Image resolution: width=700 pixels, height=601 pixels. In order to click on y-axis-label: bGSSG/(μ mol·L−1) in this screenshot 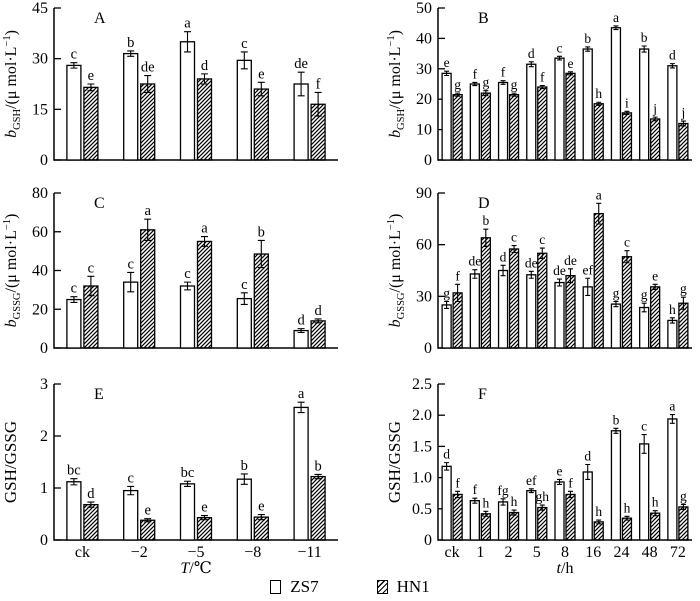, I will do `click(396, 271)`.